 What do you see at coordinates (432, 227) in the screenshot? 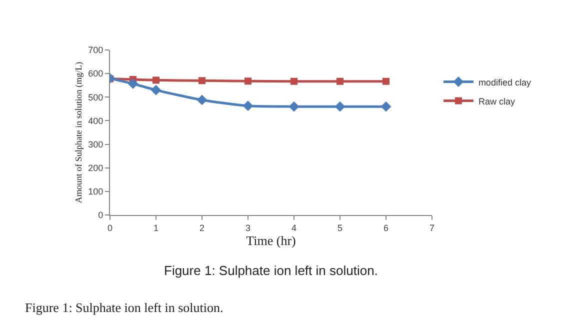
I see `x-tick-label: 7` at bounding box center [432, 227].